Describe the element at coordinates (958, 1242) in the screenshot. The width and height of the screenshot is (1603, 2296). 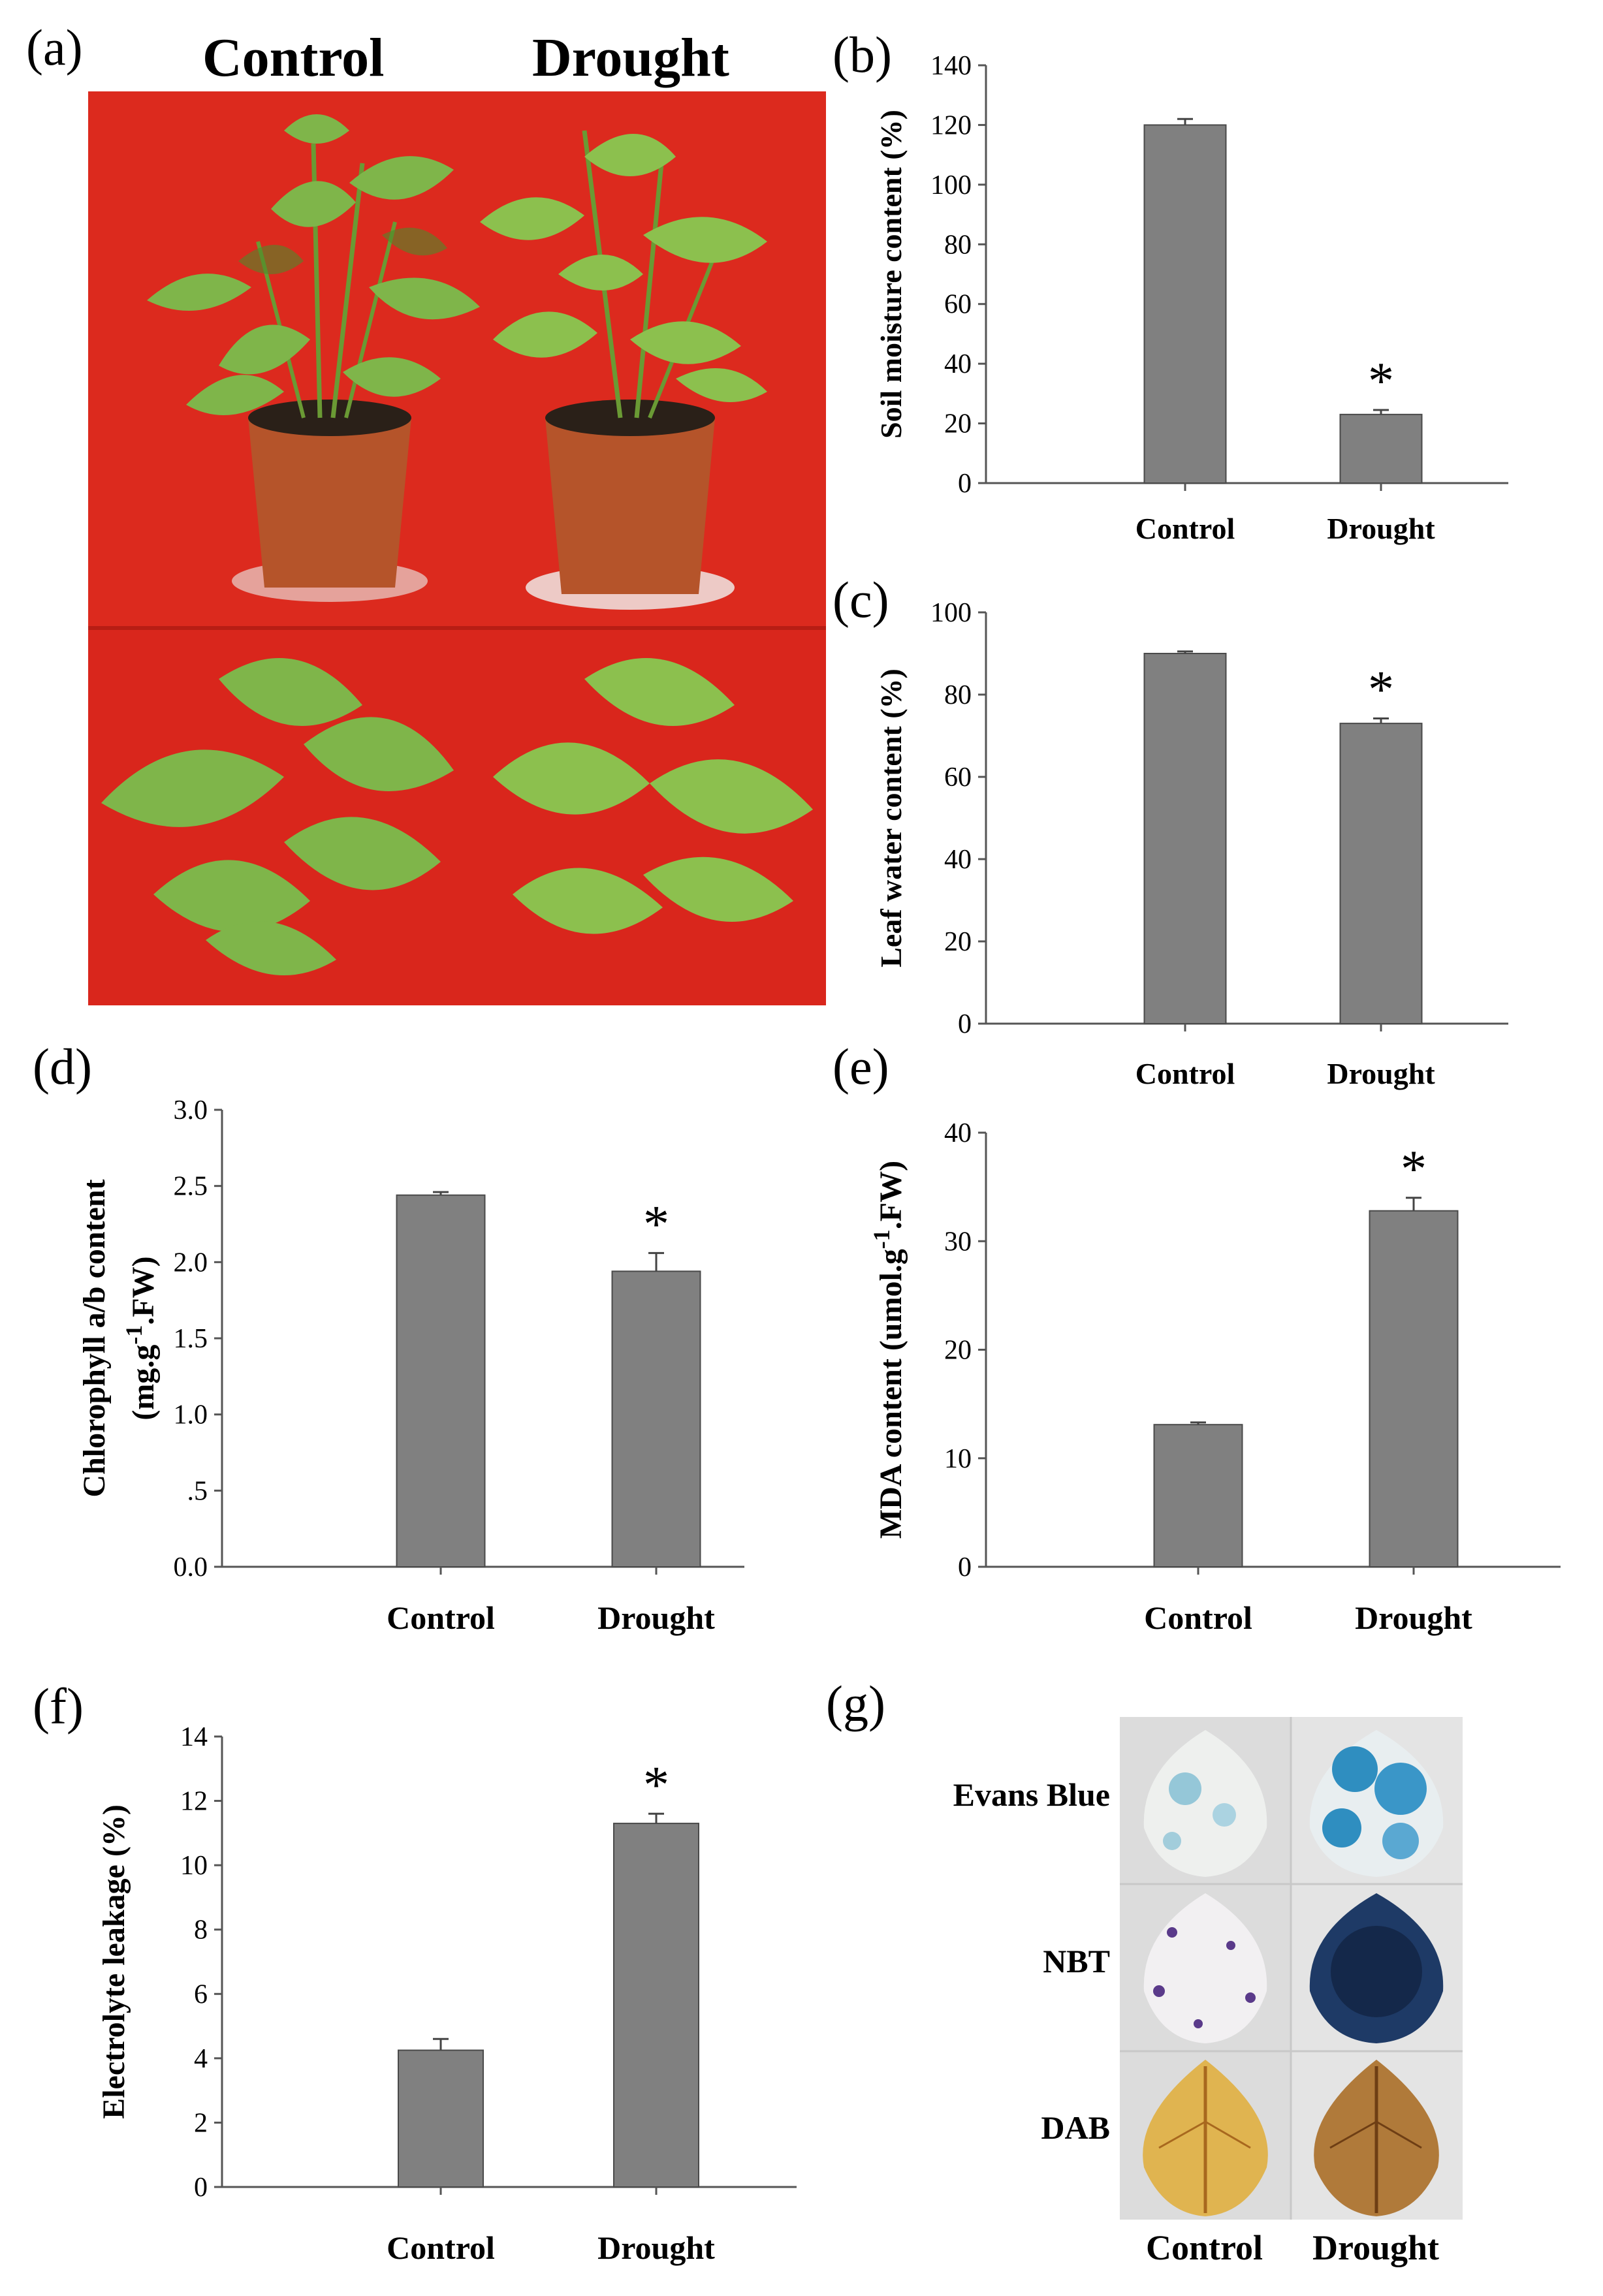
I see `y-tick-label: 30` at that location.